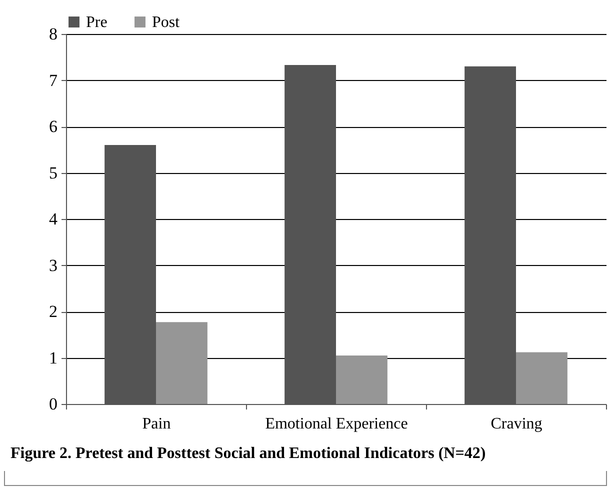  What do you see at coordinates (53, 80) in the screenshot?
I see `y-tick-label: 7` at bounding box center [53, 80].